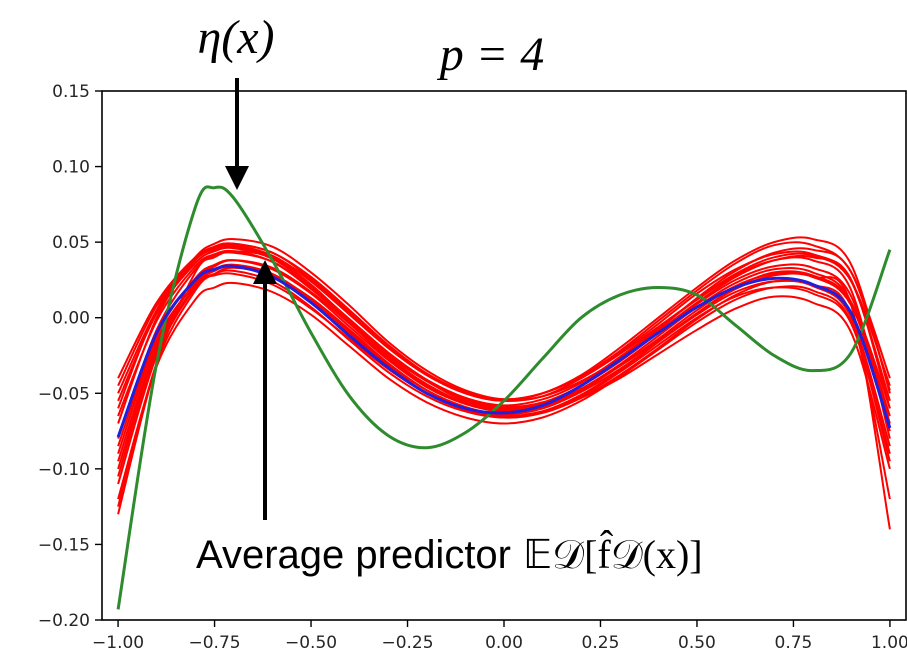  What do you see at coordinates (215, 643) in the screenshot?
I see `x-tick-label: −0.75` at bounding box center [215, 643].